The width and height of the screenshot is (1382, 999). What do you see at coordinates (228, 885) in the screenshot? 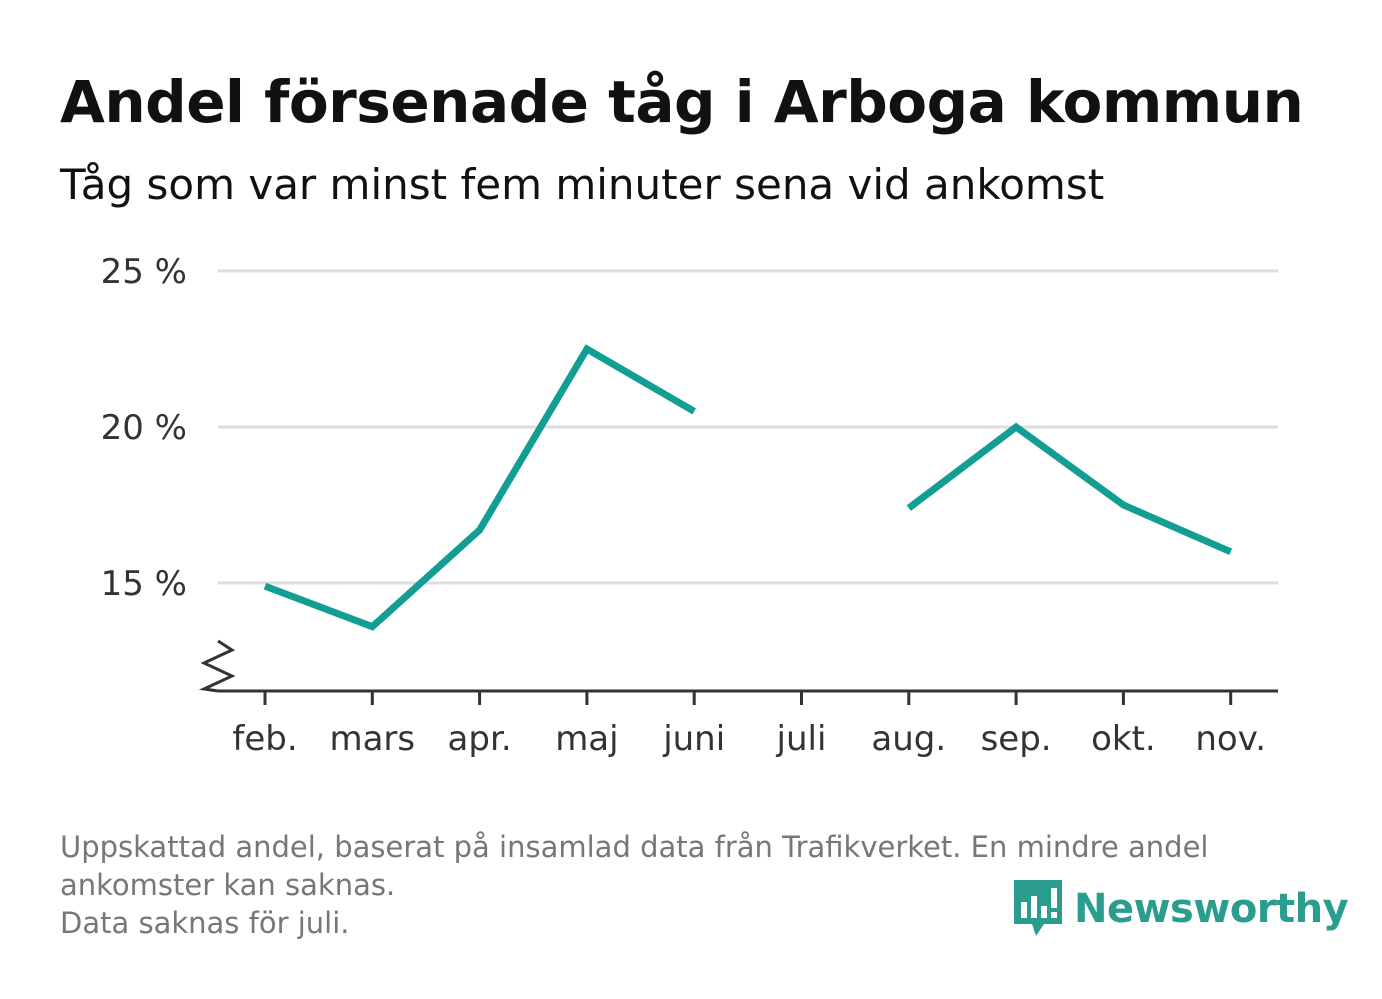
I see `footnote-line-2: ankomster kan saknas.` at bounding box center [228, 885].